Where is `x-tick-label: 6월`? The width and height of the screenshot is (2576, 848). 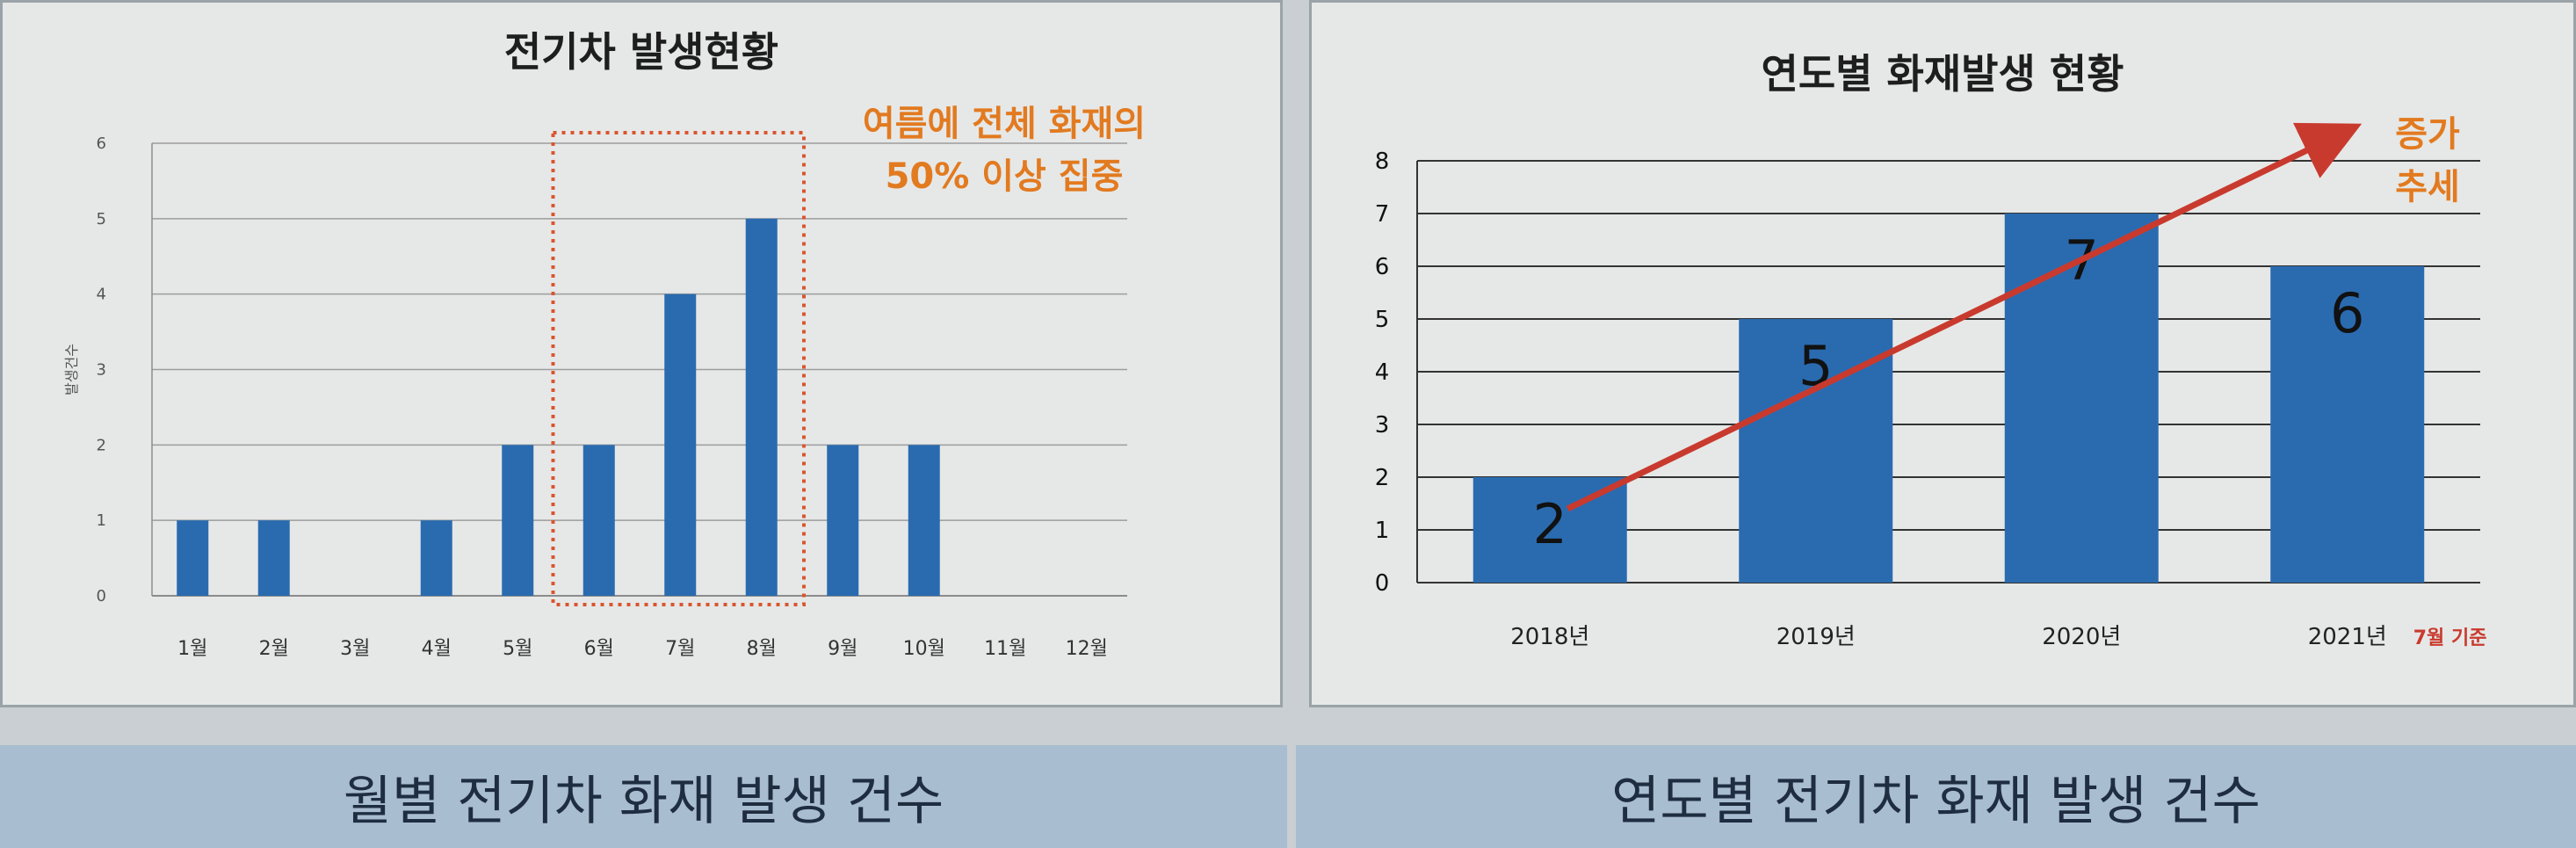
x-tick-label: 6월 is located at coordinates (599, 649).